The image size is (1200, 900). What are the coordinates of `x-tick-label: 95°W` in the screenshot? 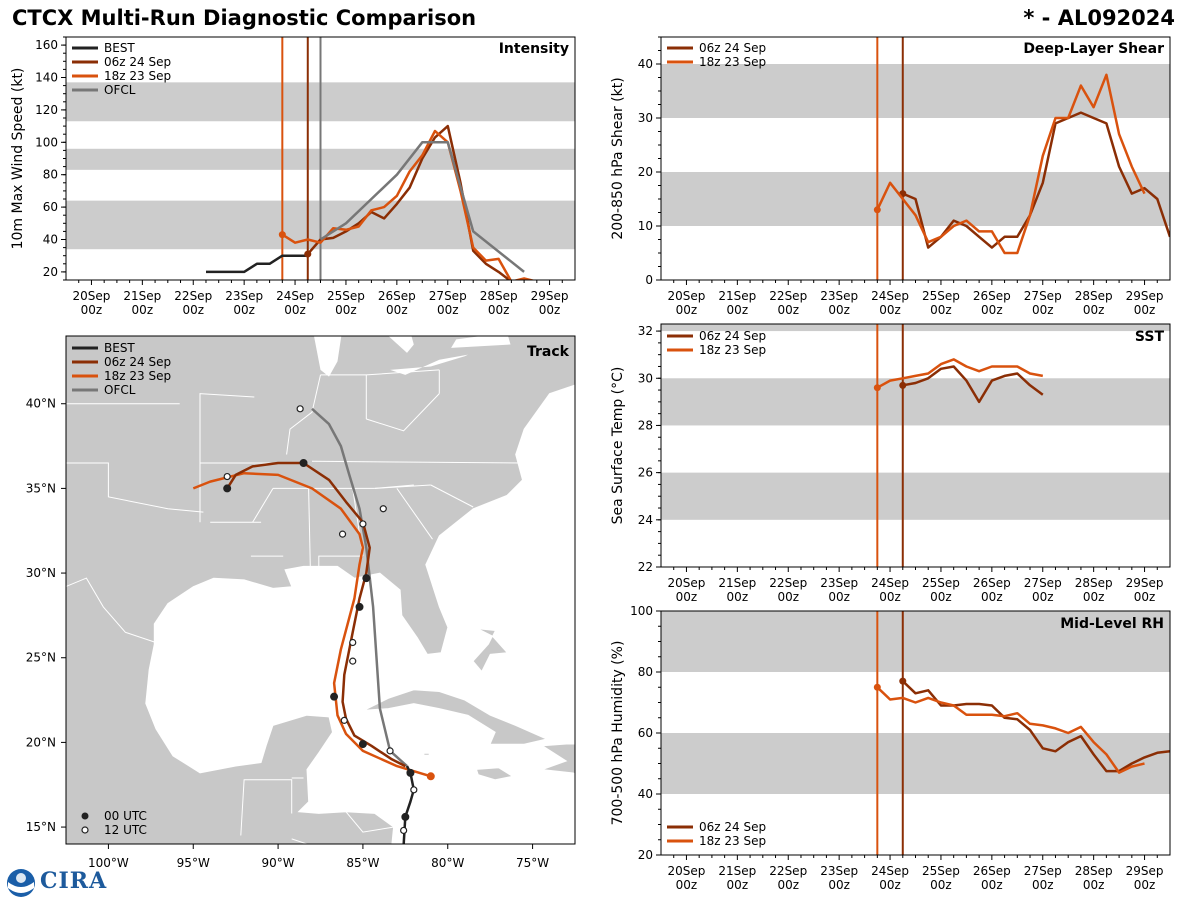 It's located at (193, 863).